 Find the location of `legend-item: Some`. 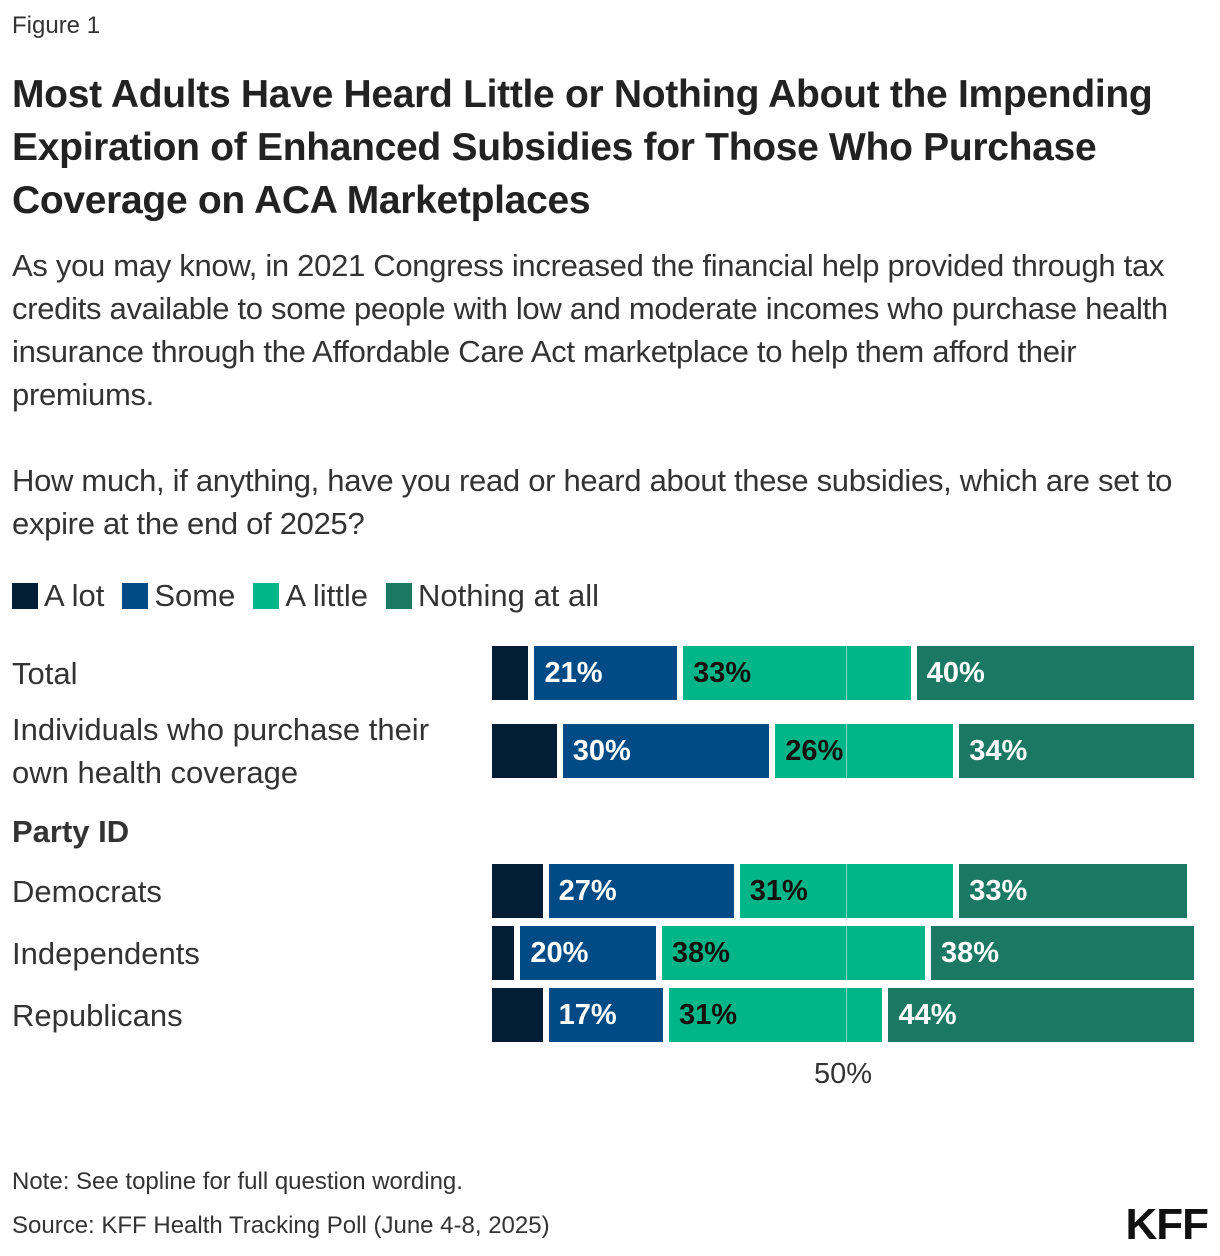

legend-item: Some is located at coordinates (178, 596).